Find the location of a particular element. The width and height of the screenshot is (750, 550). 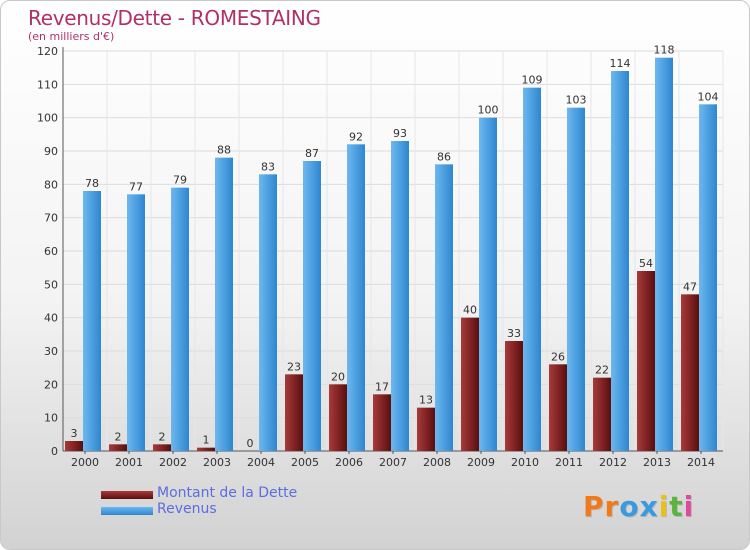

x-tick-label: 2008 is located at coordinates (437, 462).